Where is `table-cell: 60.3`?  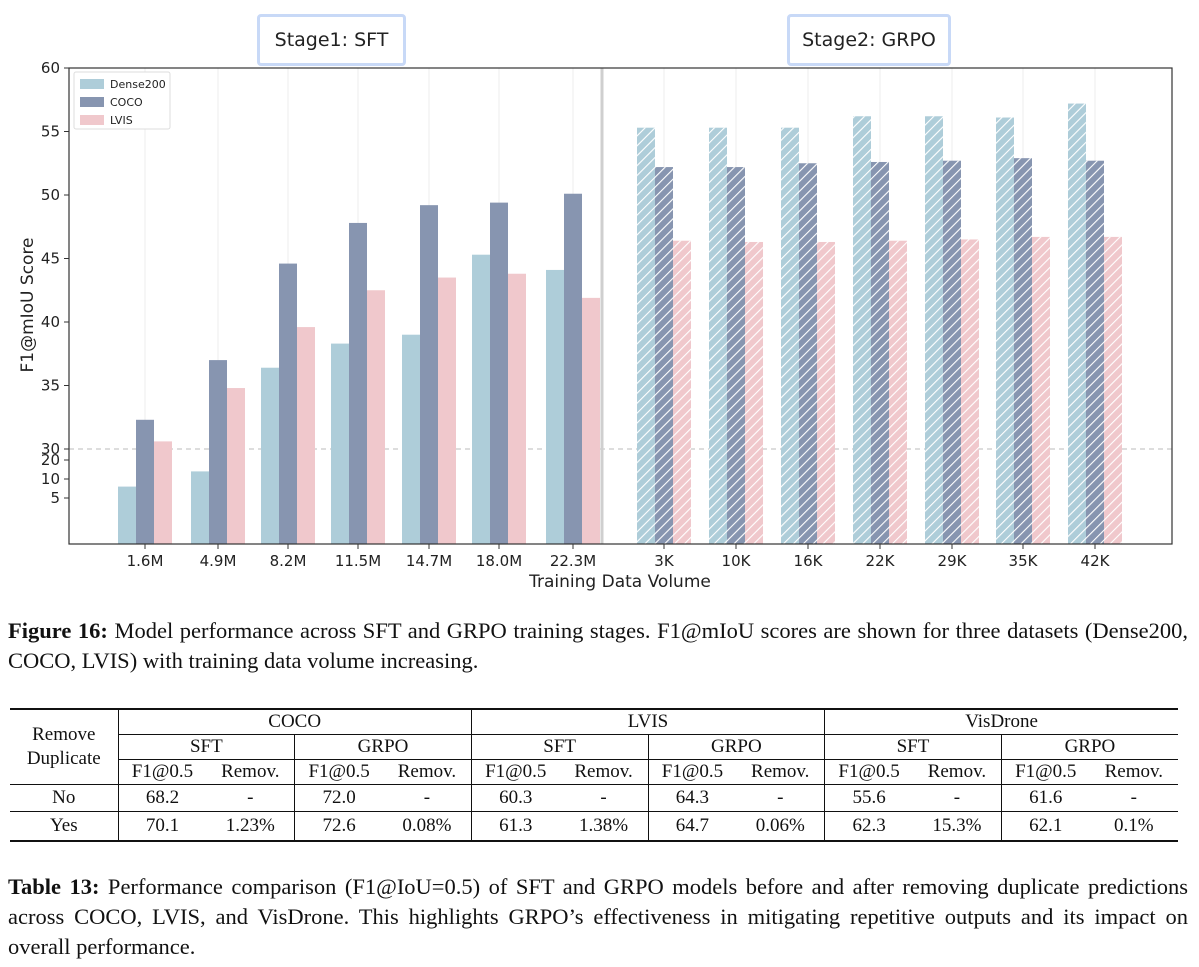
table-cell: 60.3 is located at coordinates (515, 798).